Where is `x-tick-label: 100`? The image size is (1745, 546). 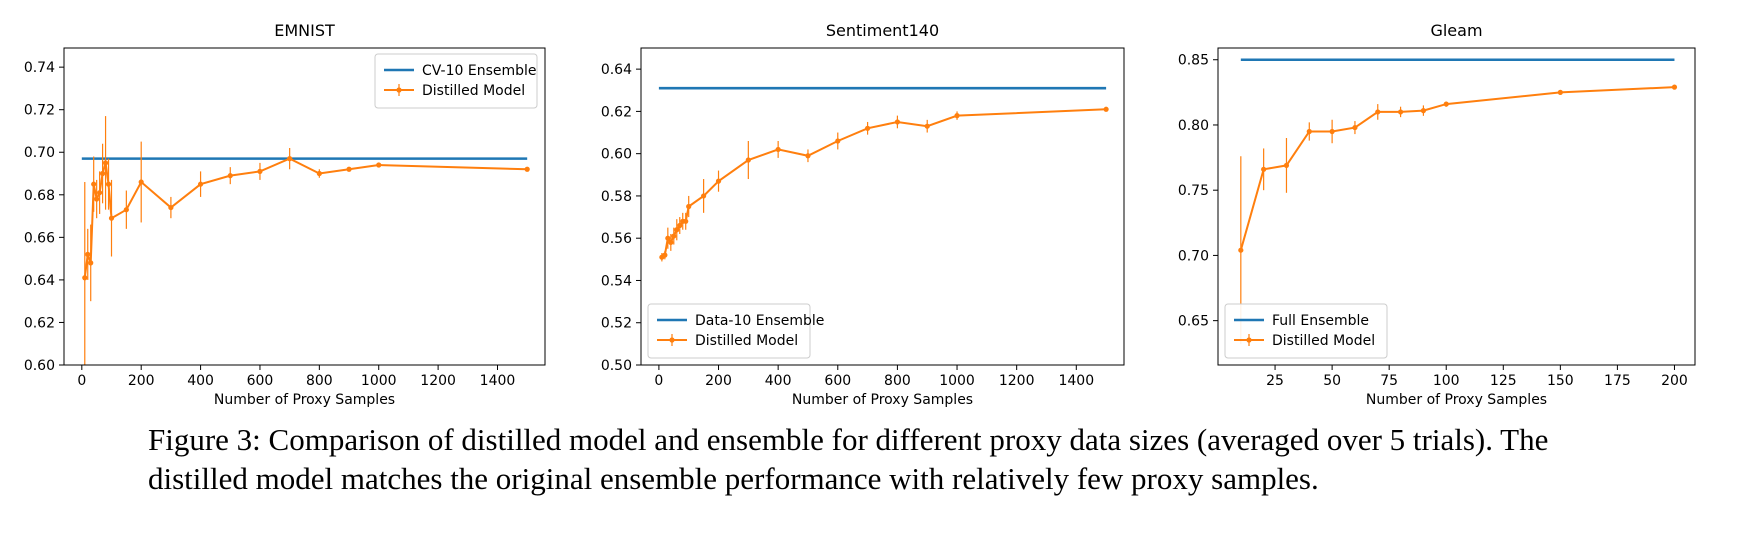
x-tick-label: 100 is located at coordinates (1446, 381).